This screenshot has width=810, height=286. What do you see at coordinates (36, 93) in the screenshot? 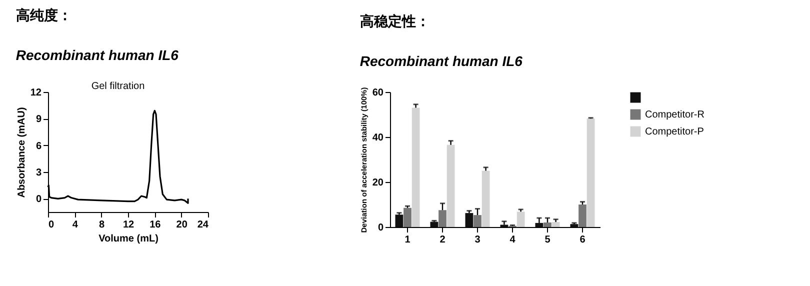
I see `y-tick-label: 12` at bounding box center [36, 93].